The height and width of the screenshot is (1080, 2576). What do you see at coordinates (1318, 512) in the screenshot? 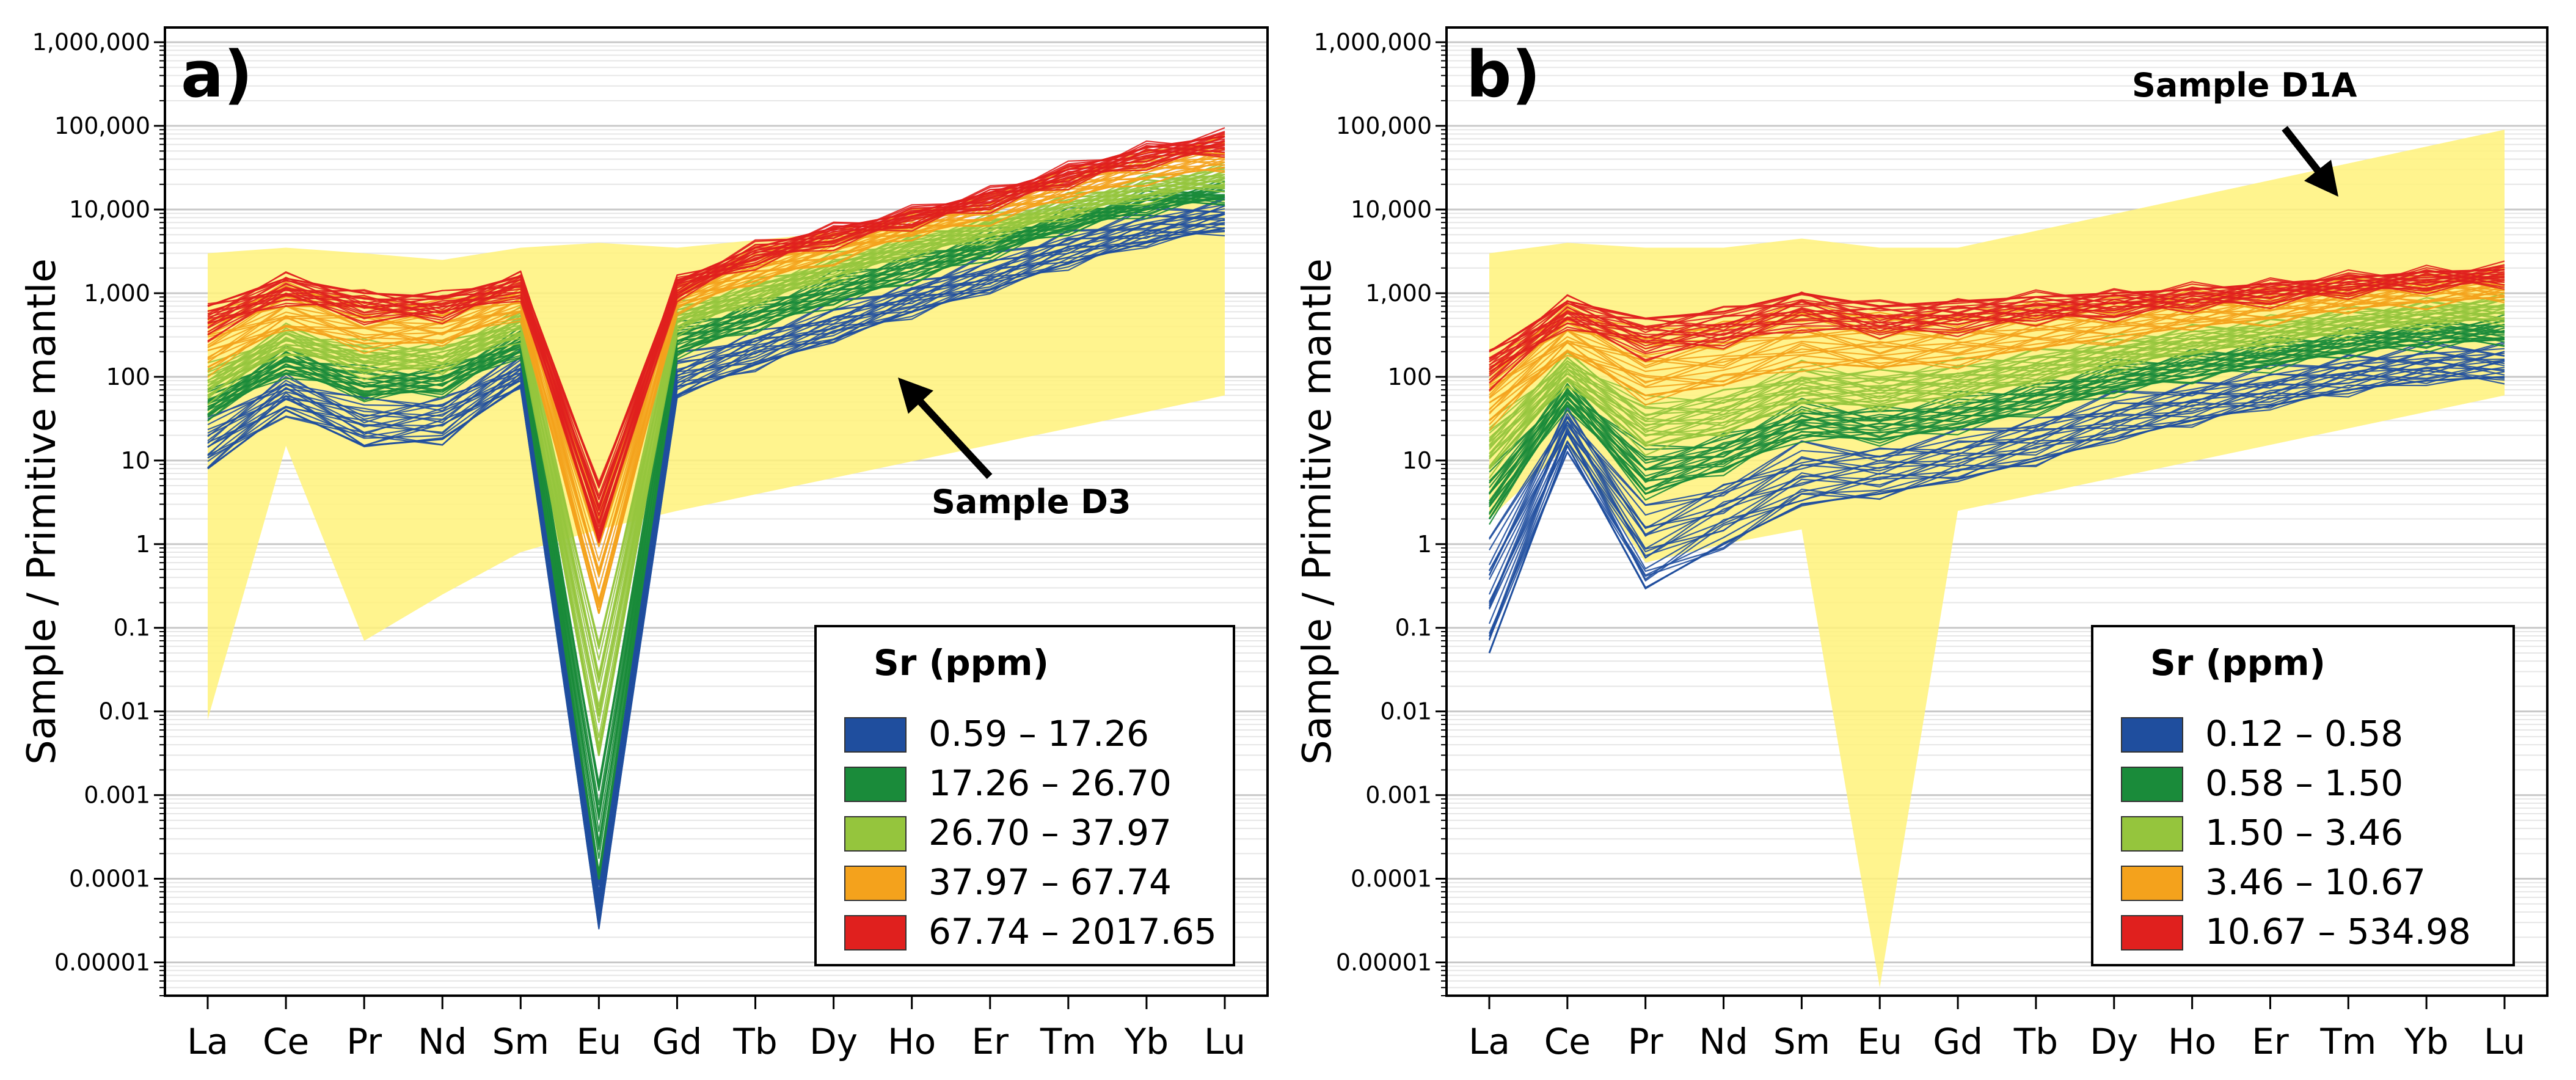
I see `y-axis-title: Sample / Primitive mantle` at bounding box center [1318, 512].